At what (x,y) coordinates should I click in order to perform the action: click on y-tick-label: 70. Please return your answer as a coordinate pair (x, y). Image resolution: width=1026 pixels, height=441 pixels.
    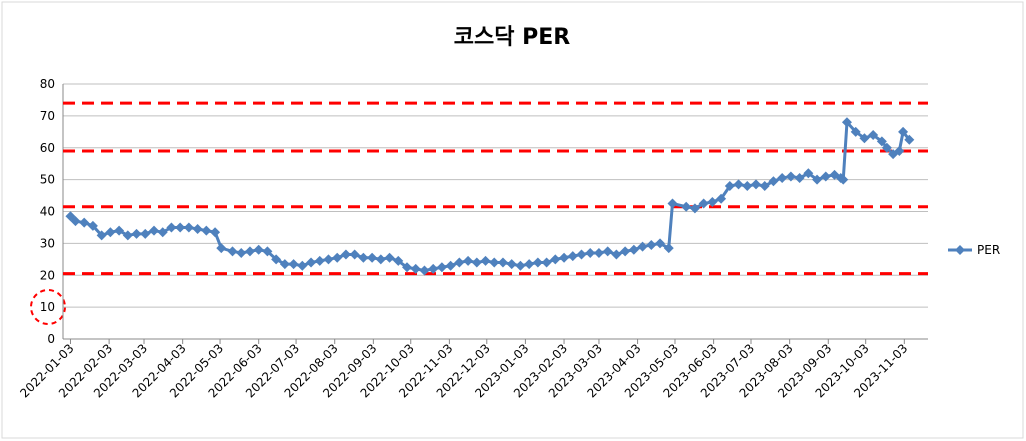
    Looking at the image, I should click on (47, 116).